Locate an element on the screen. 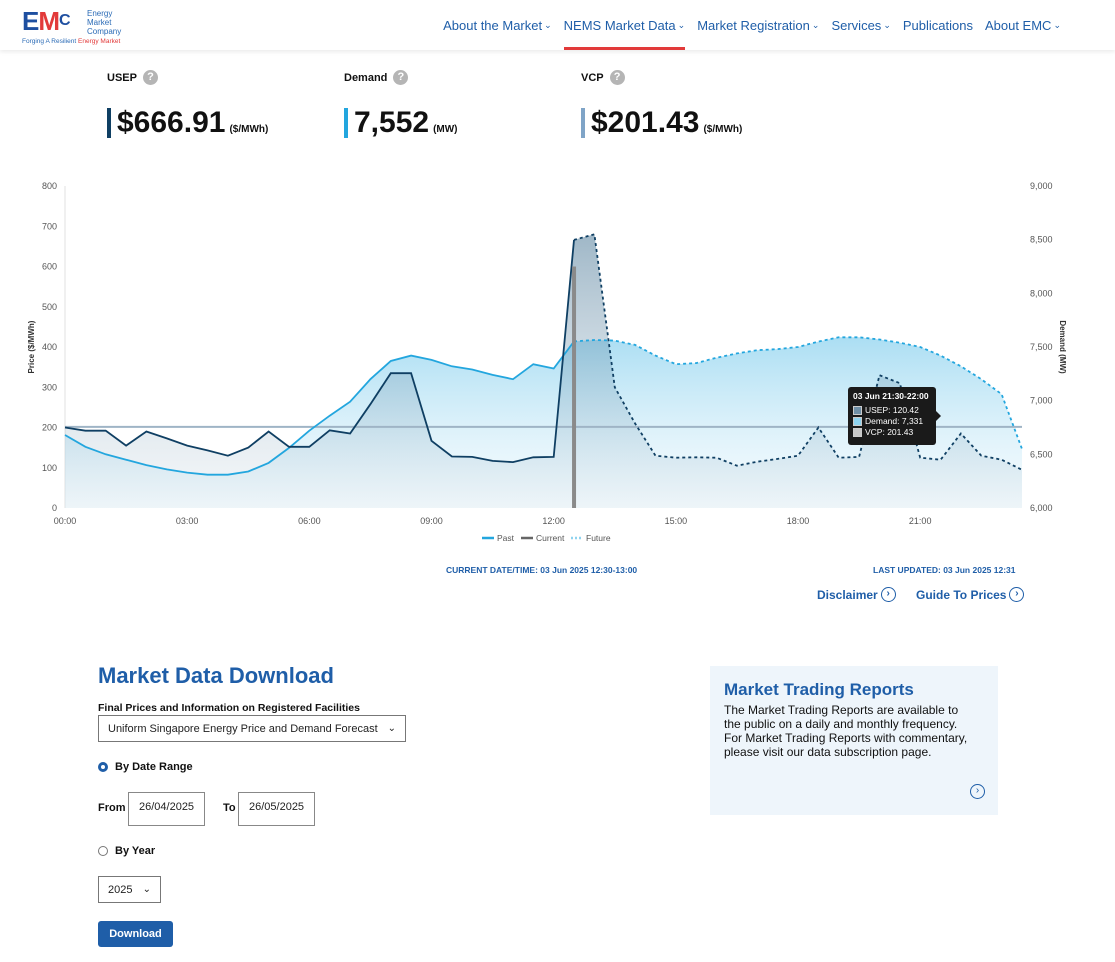 The height and width of the screenshot is (962, 1115). reports-title: Market Trading Reports is located at coordinates (819, 689).